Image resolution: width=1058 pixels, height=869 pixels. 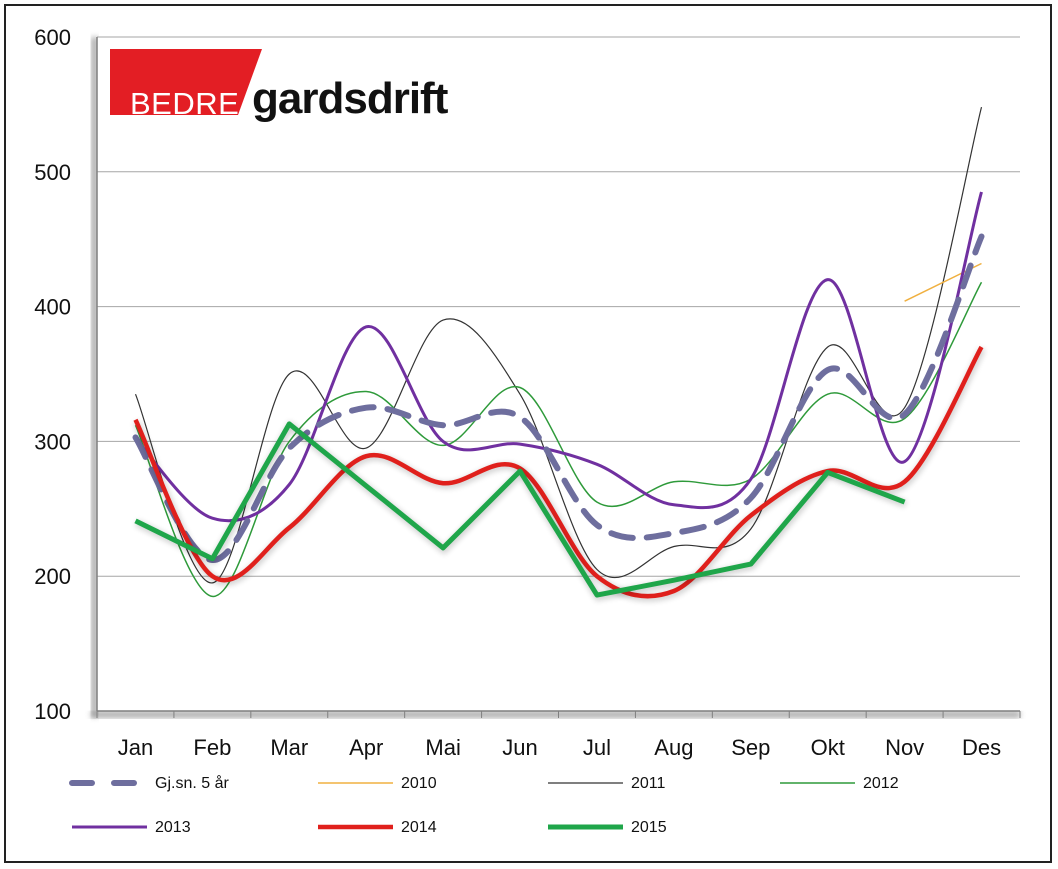 I want to click on legend-label-2011: 2011, so click(x=648, y=783).